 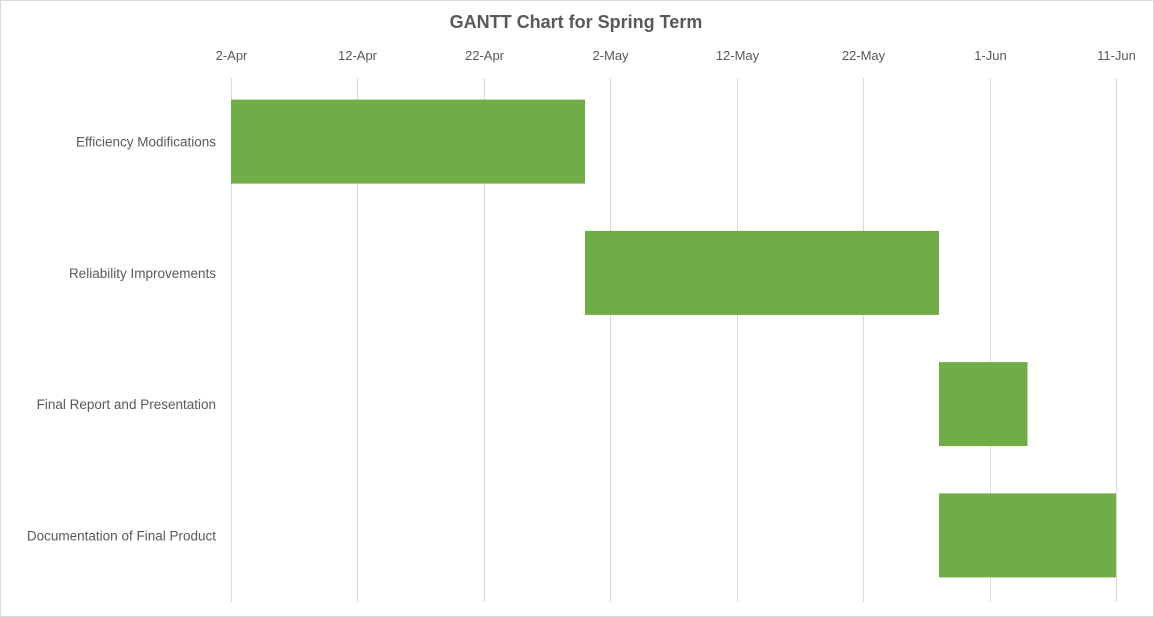 I want to click on x-tick-label: 1-Jun, so click(x=990, y=55).